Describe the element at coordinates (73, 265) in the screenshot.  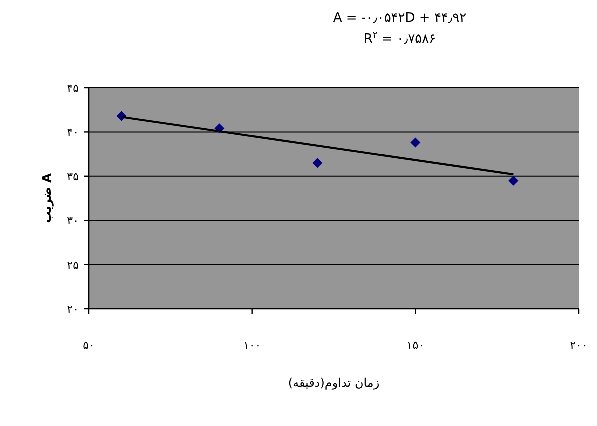
I see `y-tick-label: ۲۵` at that location.